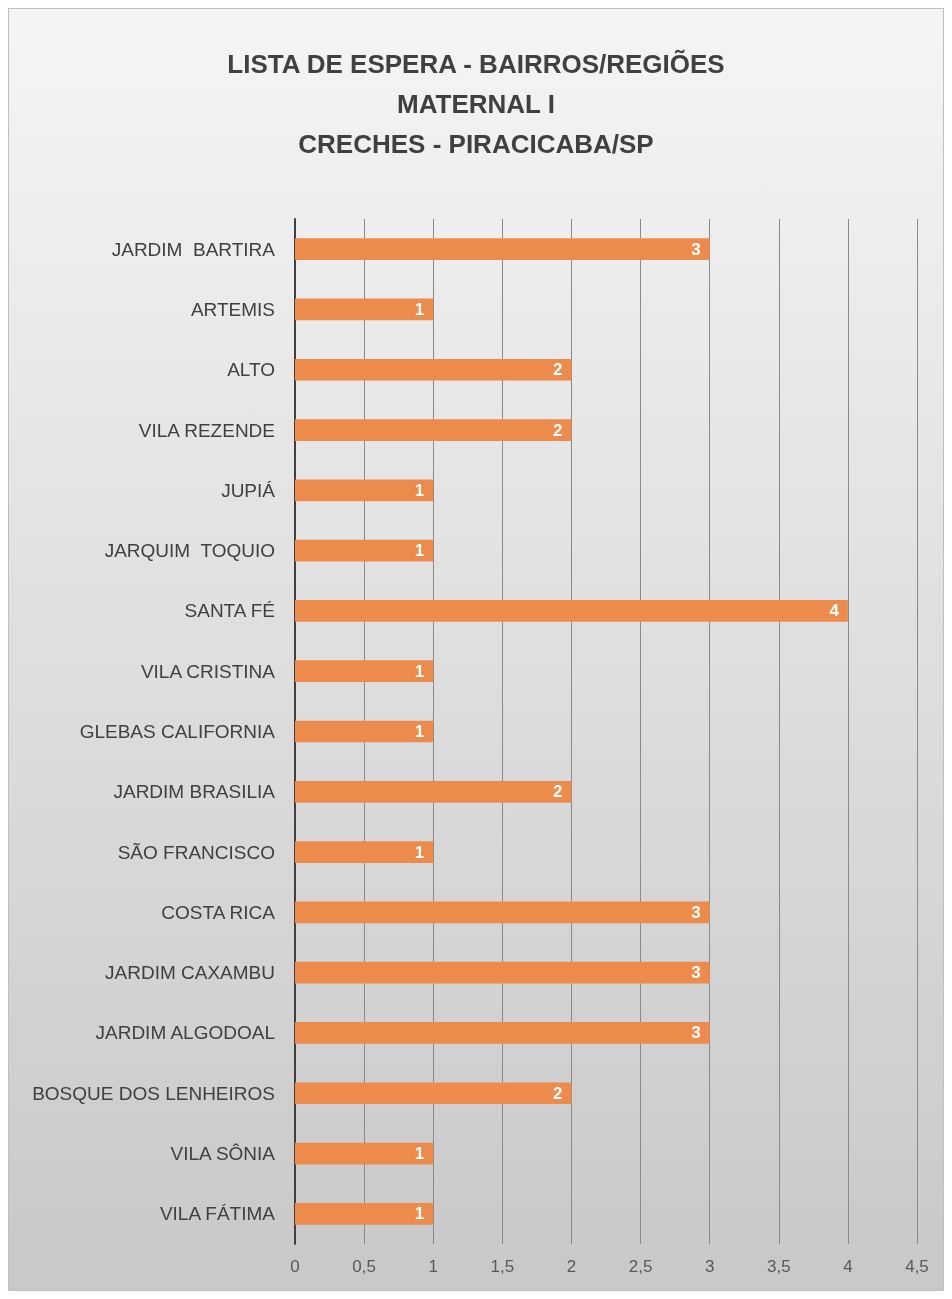 This screenshot has height=1299, width=952. Describe the element at coordinates (232, 309) in the screenshot. I see `y-tick-label: ARTEMIS` at that location.